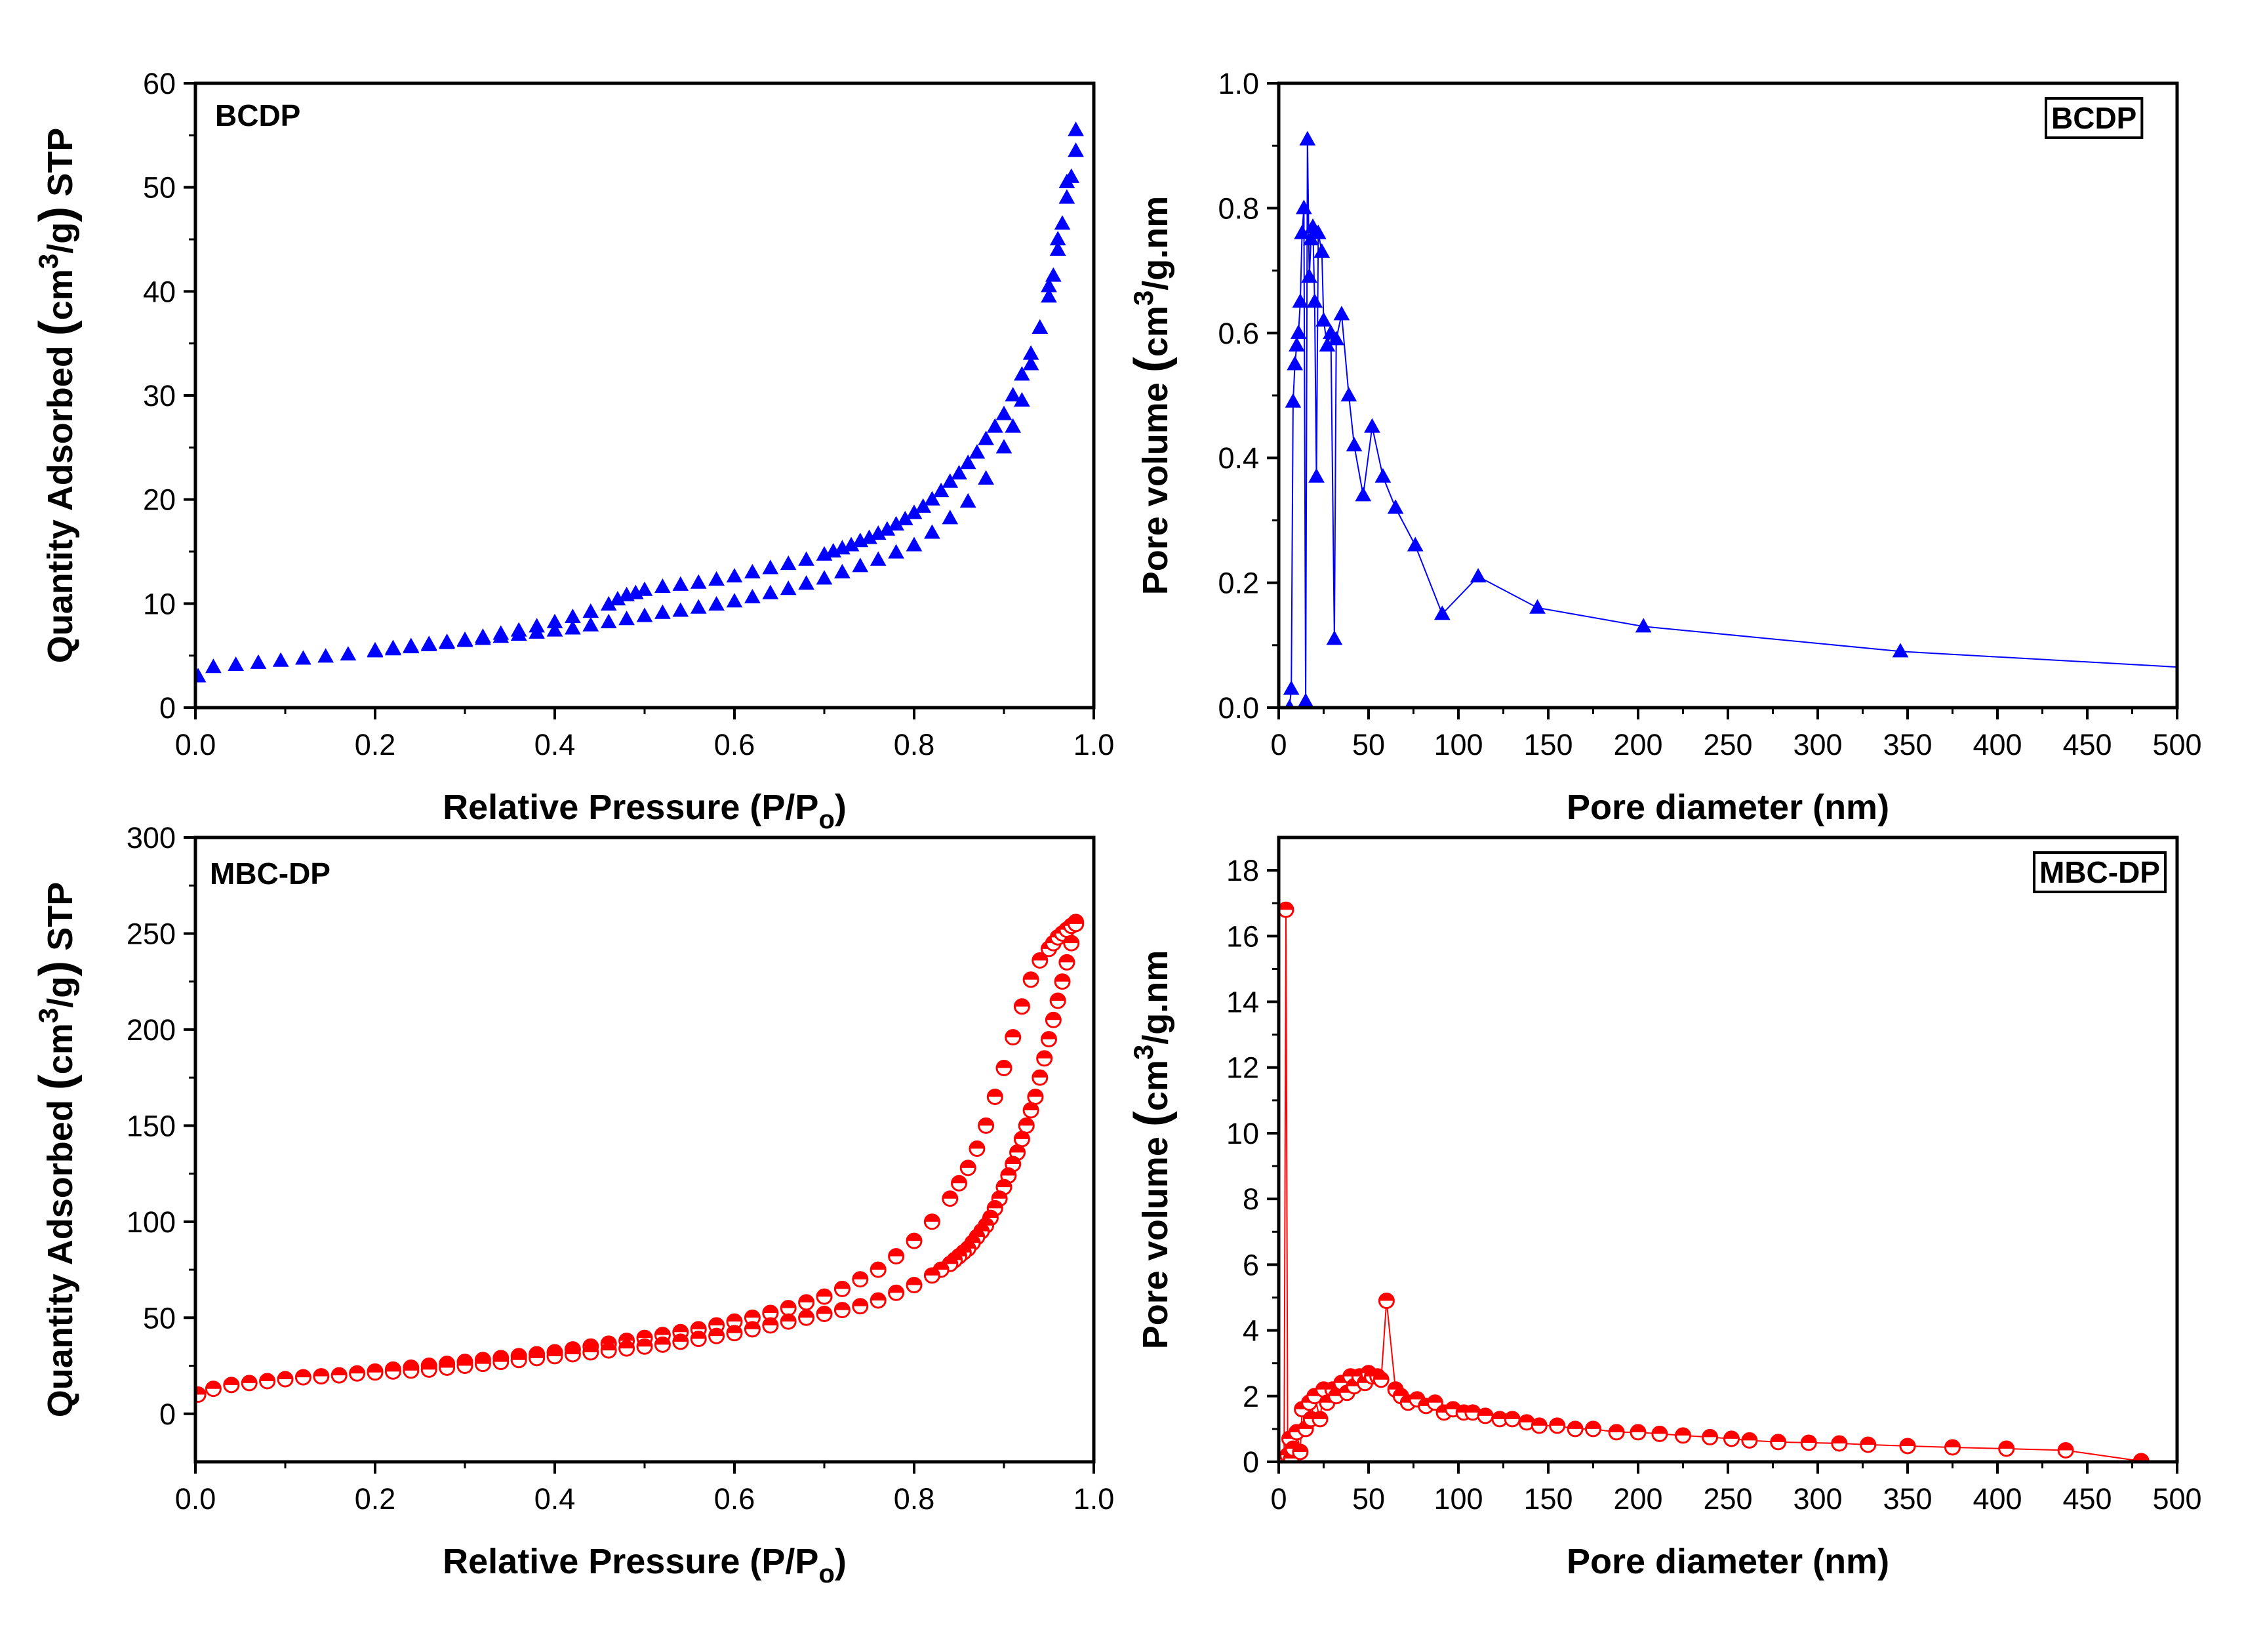  I want to click on x-tick-label: 400, so click(1997, 1499).